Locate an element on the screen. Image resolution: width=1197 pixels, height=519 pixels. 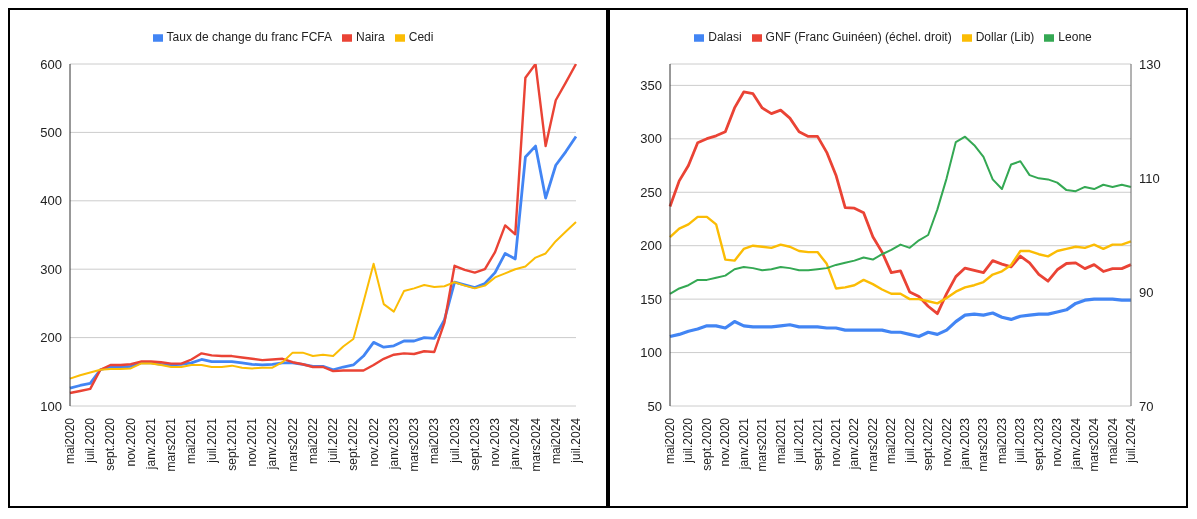
y2-tick-label: 90 is located at coordinates (1146, 292).